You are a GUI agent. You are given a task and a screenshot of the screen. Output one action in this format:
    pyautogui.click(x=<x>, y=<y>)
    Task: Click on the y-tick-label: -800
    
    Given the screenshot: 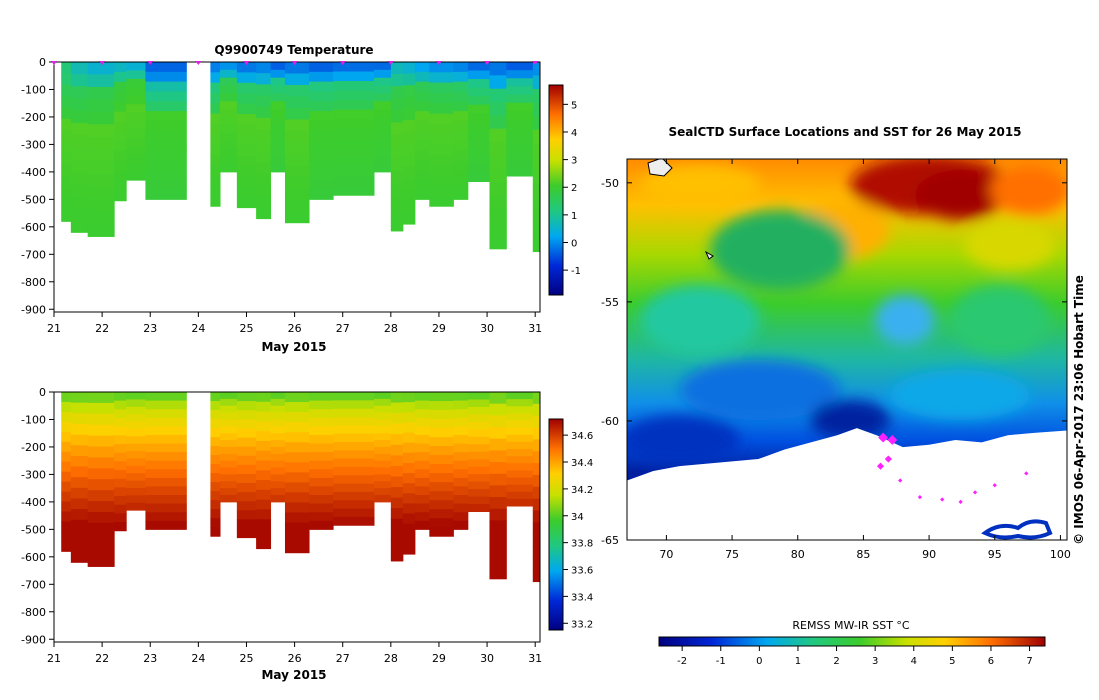 What is the action you would take?
    pyautogui.click(x=33, y=612)
    